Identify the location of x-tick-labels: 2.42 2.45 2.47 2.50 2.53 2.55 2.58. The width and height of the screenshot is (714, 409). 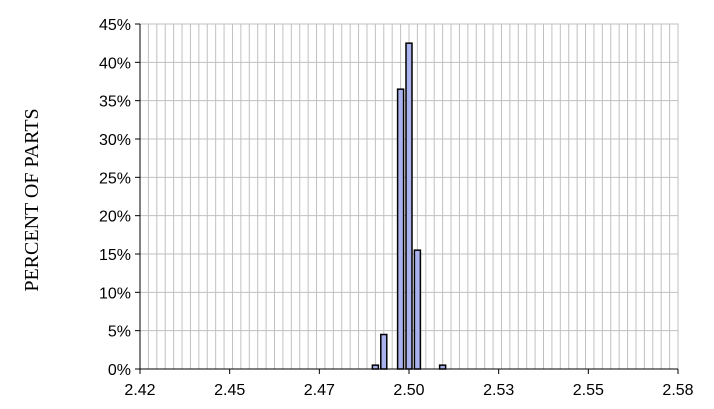
(408, 390).